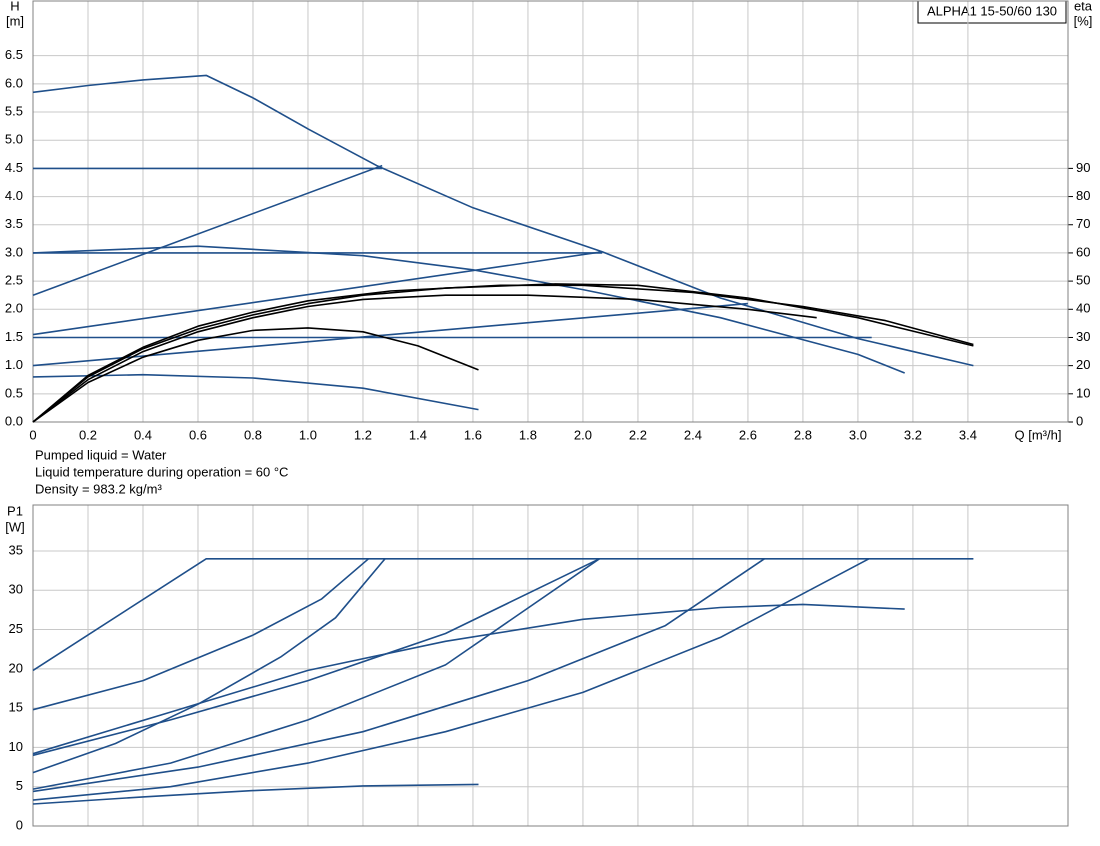 The height and width of the screenshot is (846, 1100). What do you see at coordinates (101, 454) in the screenshot?
I see `note: Pumped liquid = Water` at bounding box center [101, 454].